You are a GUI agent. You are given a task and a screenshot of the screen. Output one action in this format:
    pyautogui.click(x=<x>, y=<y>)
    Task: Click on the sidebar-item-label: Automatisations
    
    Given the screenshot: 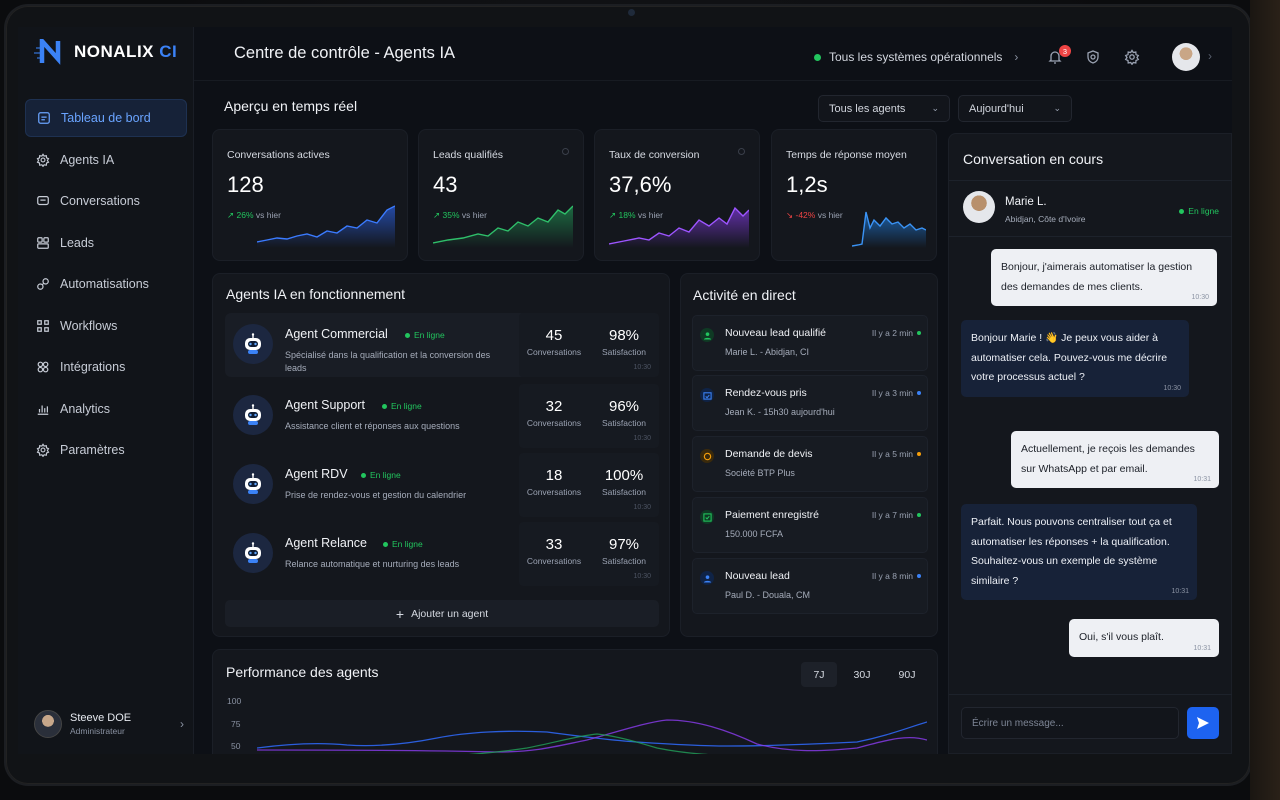 What is the action you would take?
    pyautogui.click(x=104, y=284)
    